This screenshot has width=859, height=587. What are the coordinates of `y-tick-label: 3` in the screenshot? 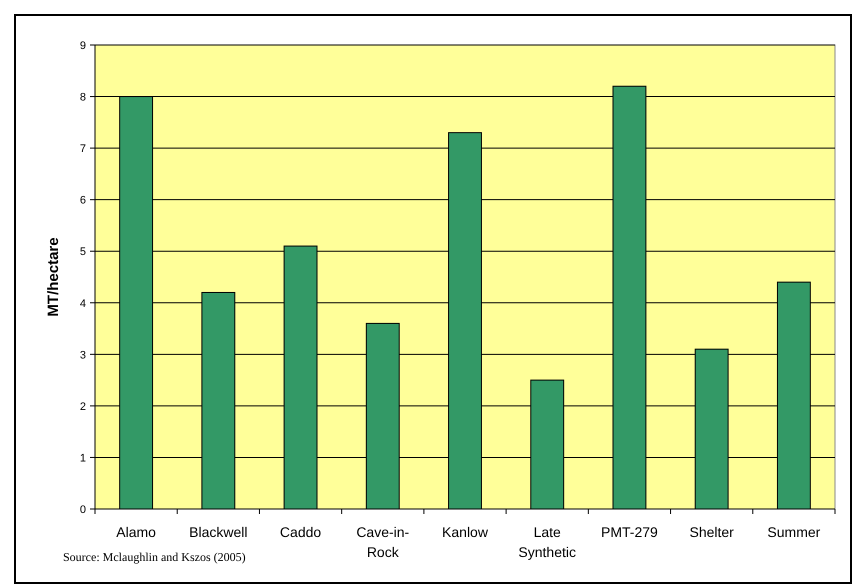 It's located at (83, 355).